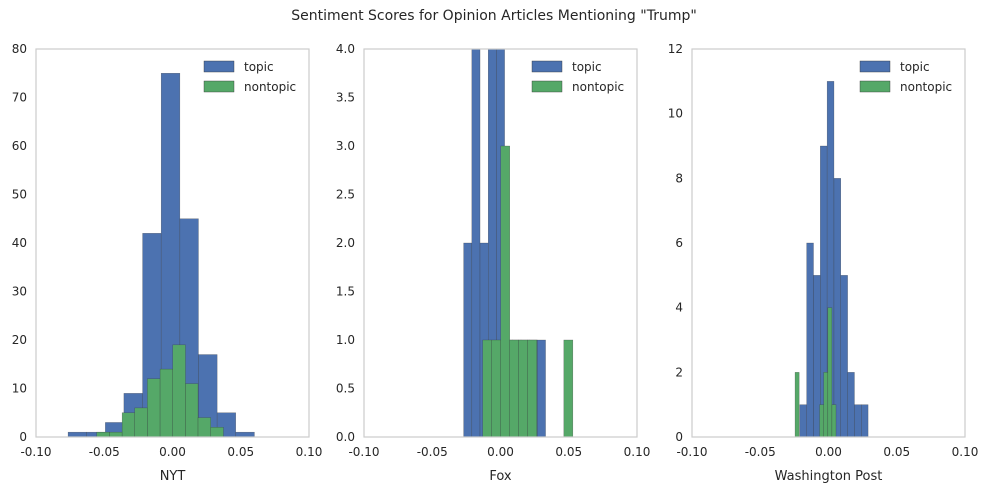 The image size is (988, 496). Describe the element at coordinates (345, 437) in the screenshot. I see `y-tick-label: 0.0` at that location.